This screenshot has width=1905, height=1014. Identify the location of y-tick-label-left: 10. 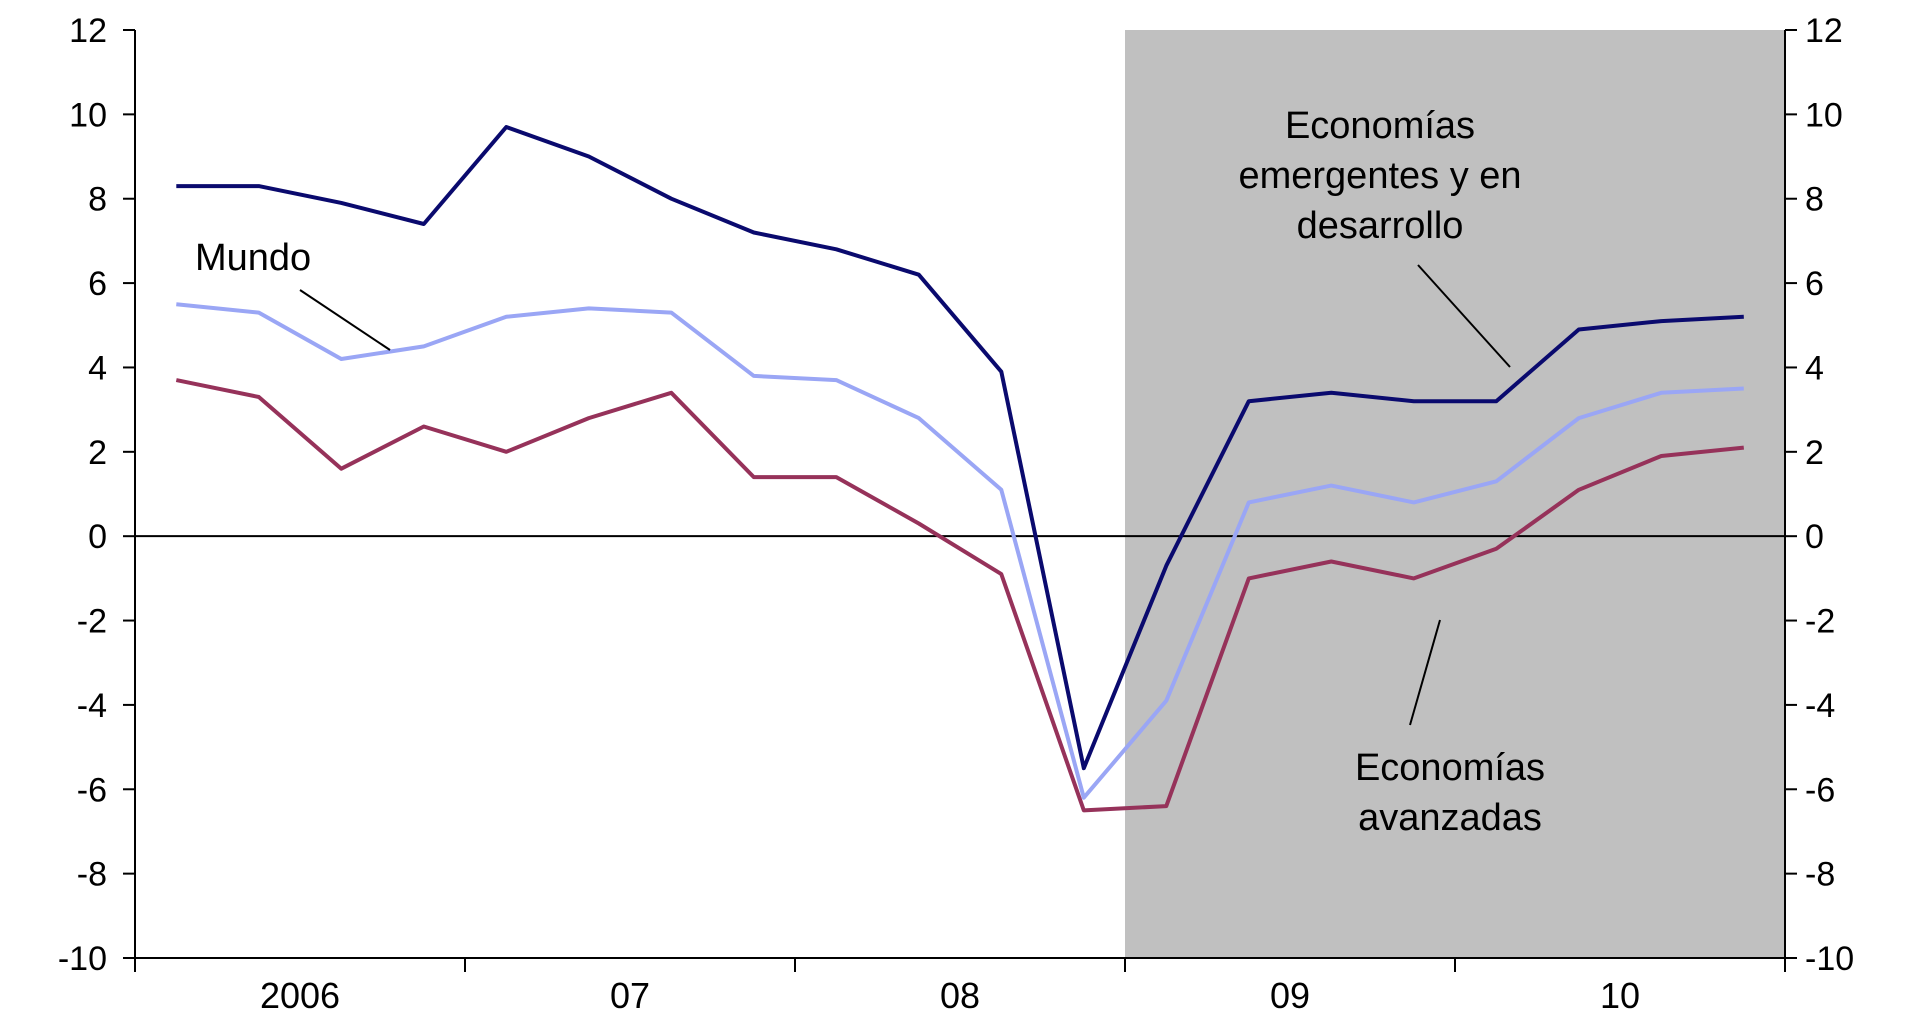
(88, 115).